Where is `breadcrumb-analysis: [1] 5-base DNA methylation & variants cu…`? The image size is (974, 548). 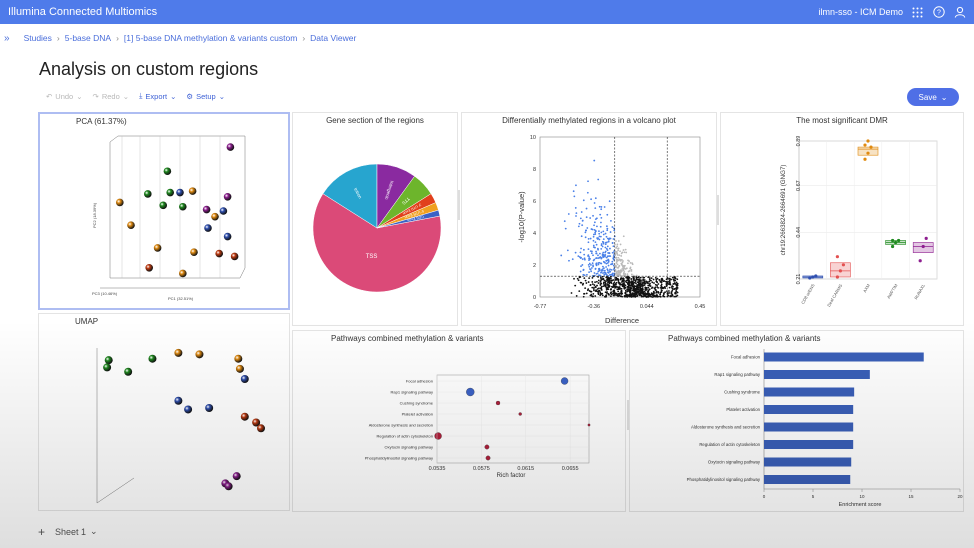 breadcrumb-analysis: [1] 5-base DNA methylation & variants cu… is located at coordinates (210, 38).